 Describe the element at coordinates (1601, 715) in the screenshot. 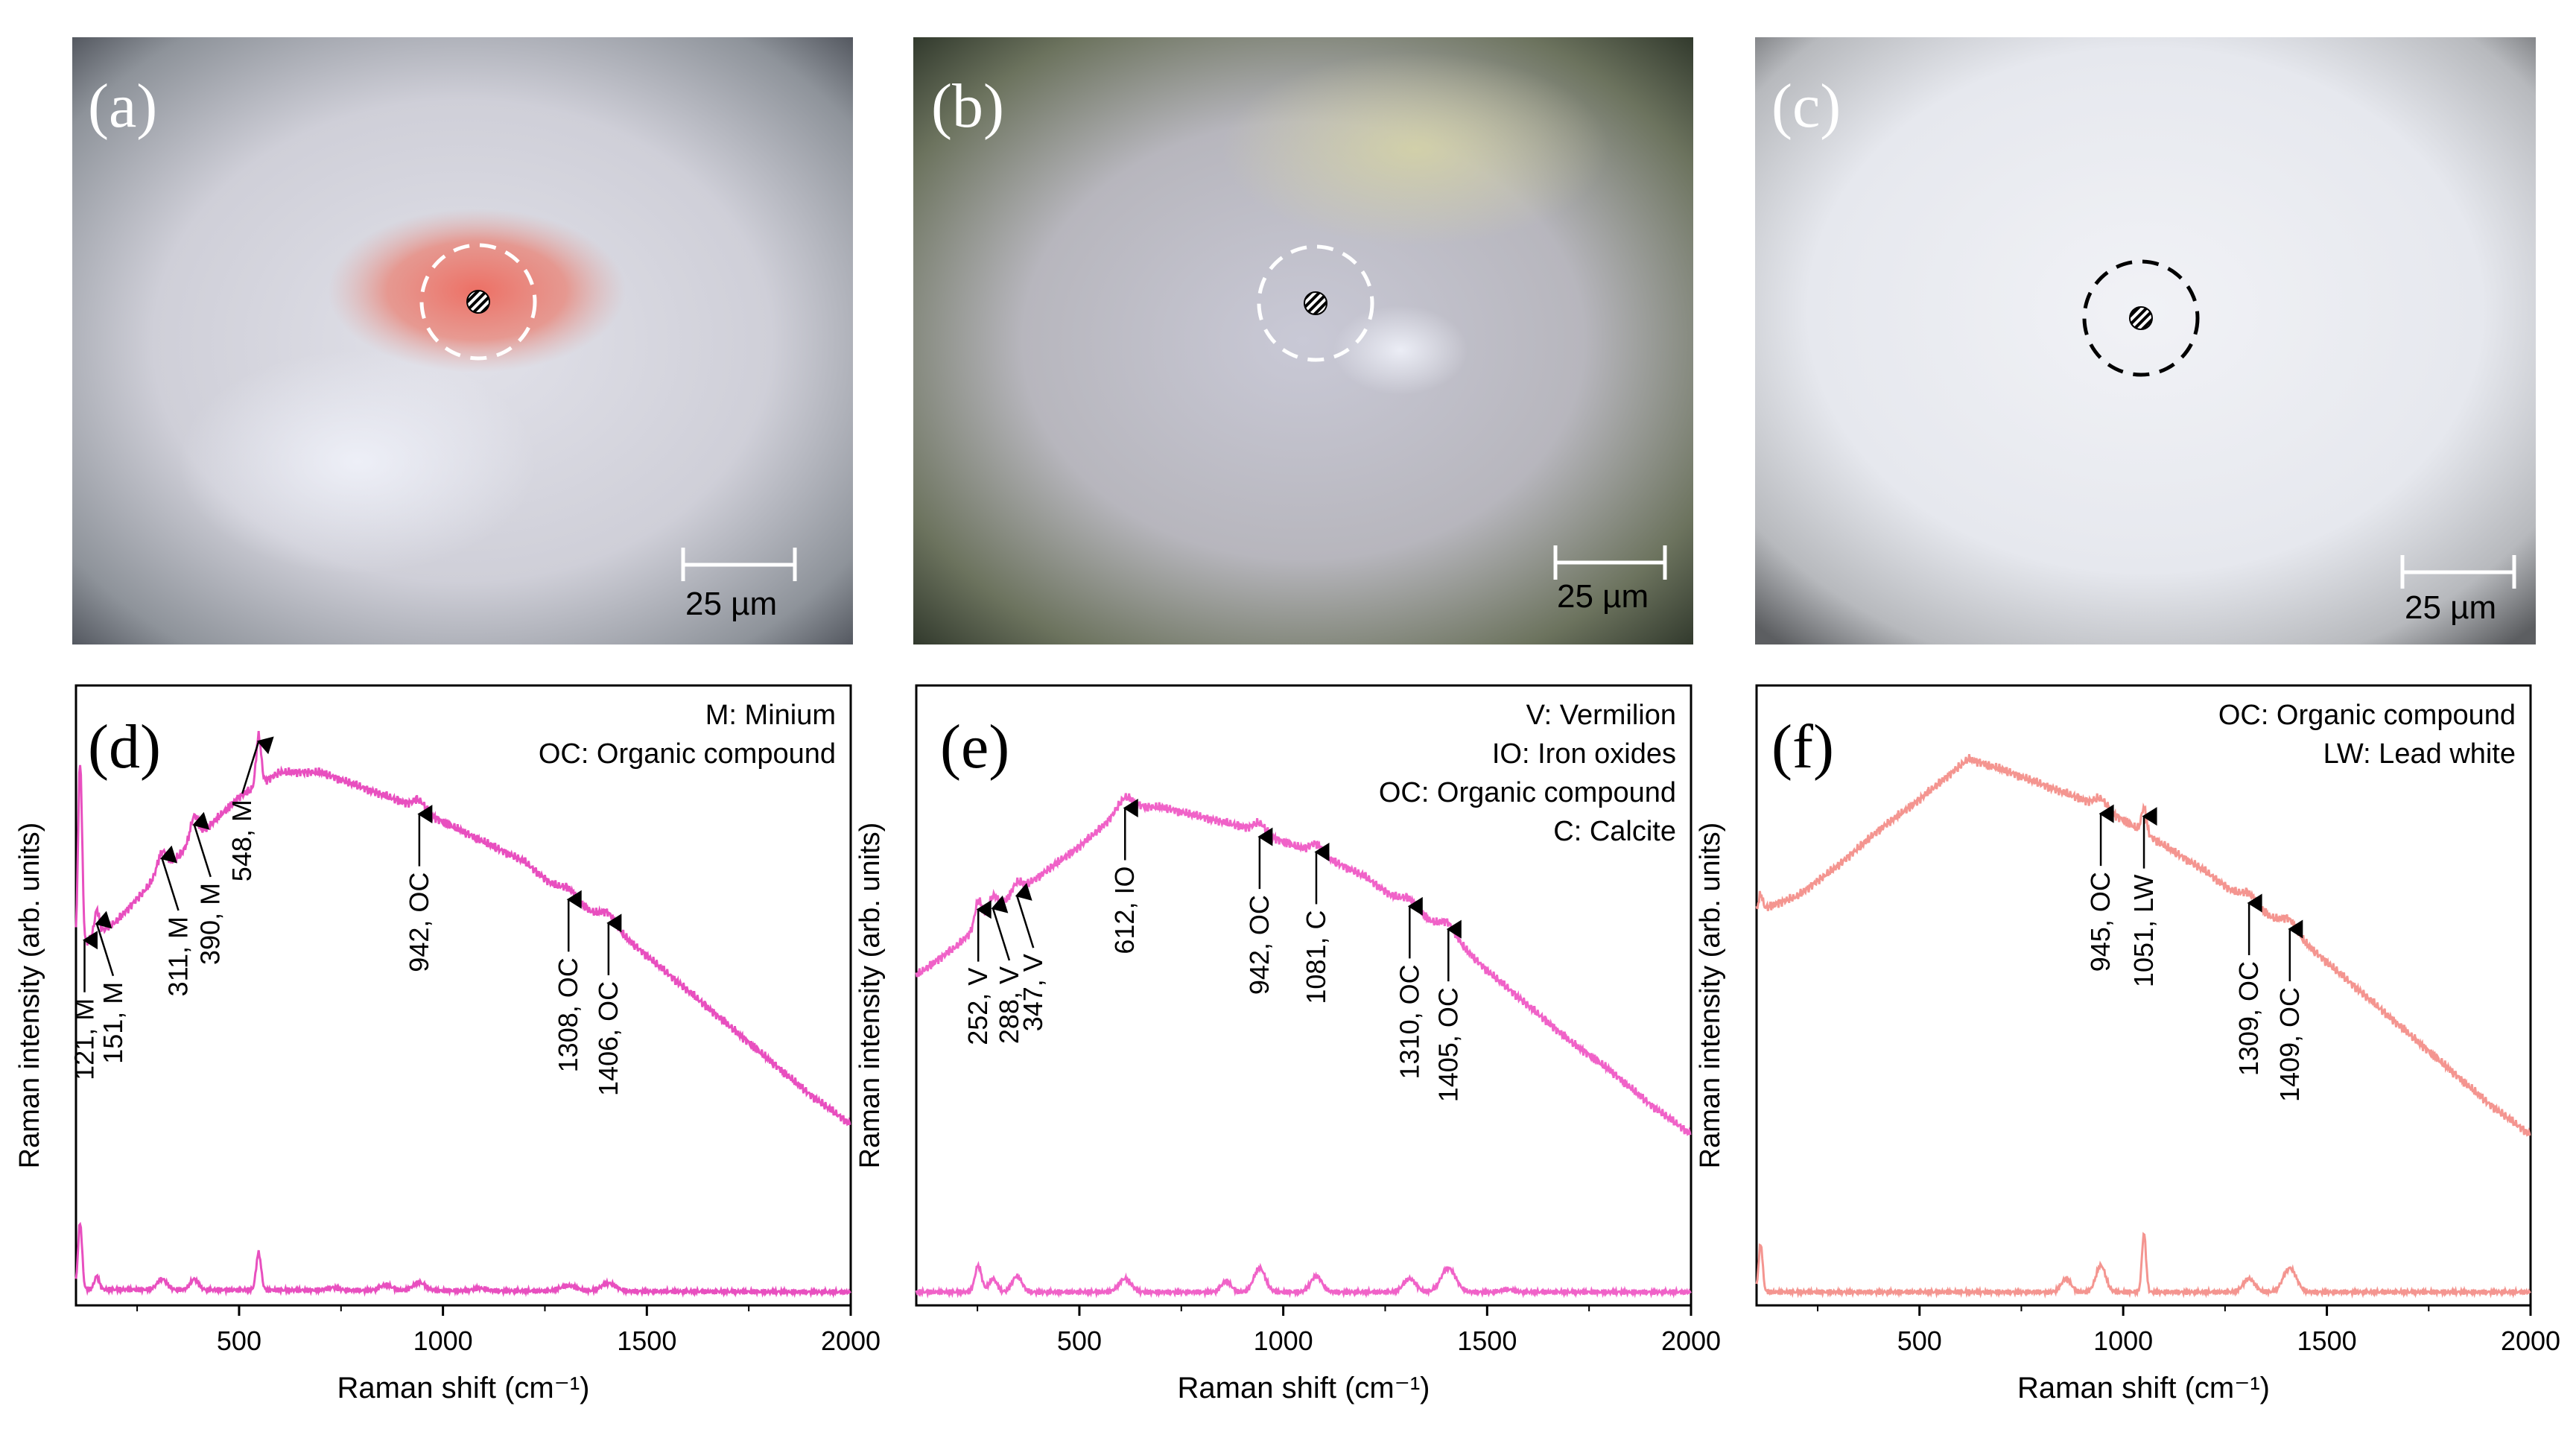

I see `legend-entry: V: Vermilion` at that location.